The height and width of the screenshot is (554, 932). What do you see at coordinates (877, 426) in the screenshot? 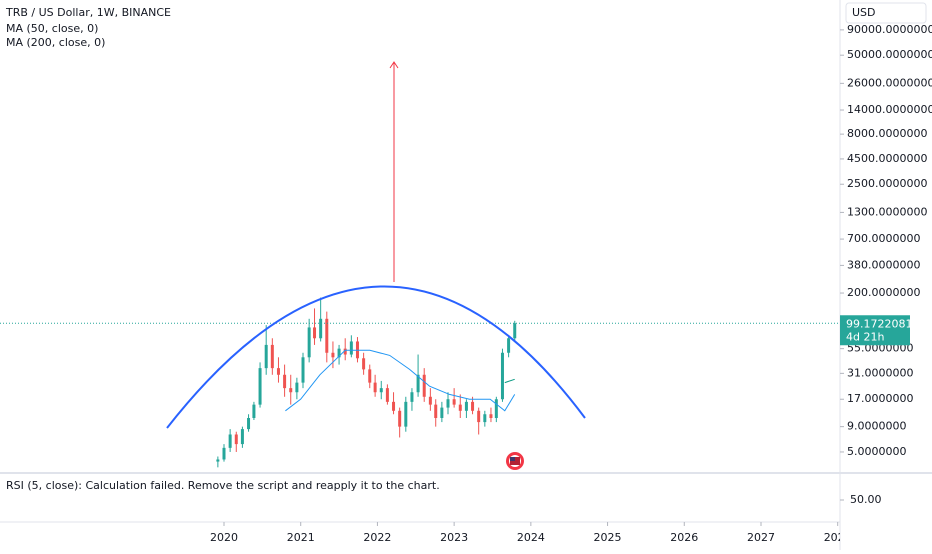
I see `y-tick-label: 9.0000000` at bounding box center [877, 426].